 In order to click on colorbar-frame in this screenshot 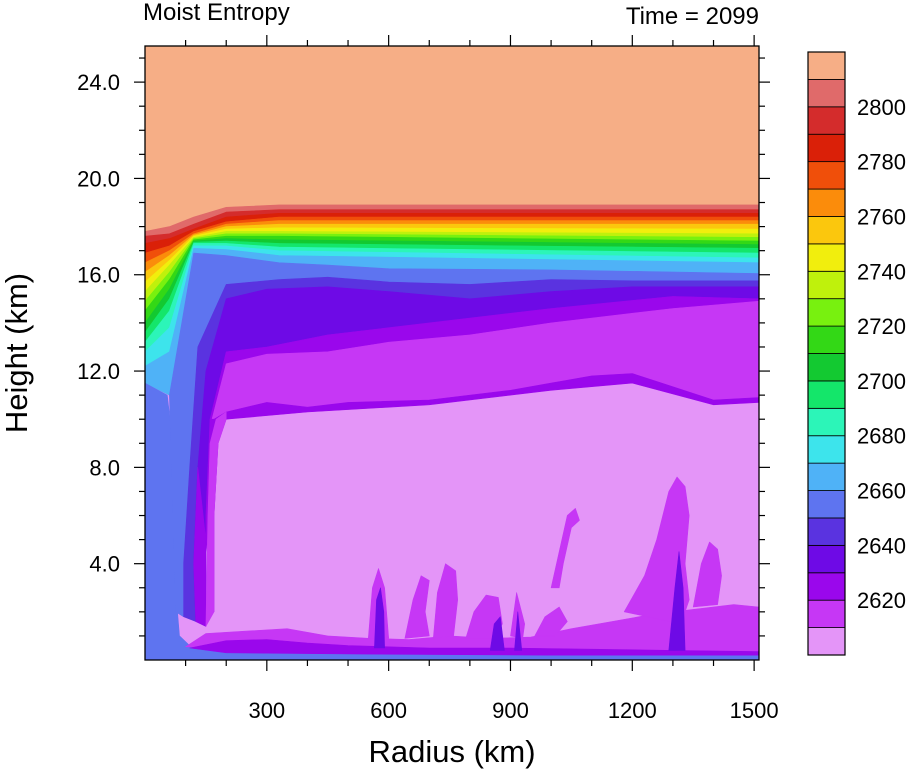, I will do `click(826, 353)`.